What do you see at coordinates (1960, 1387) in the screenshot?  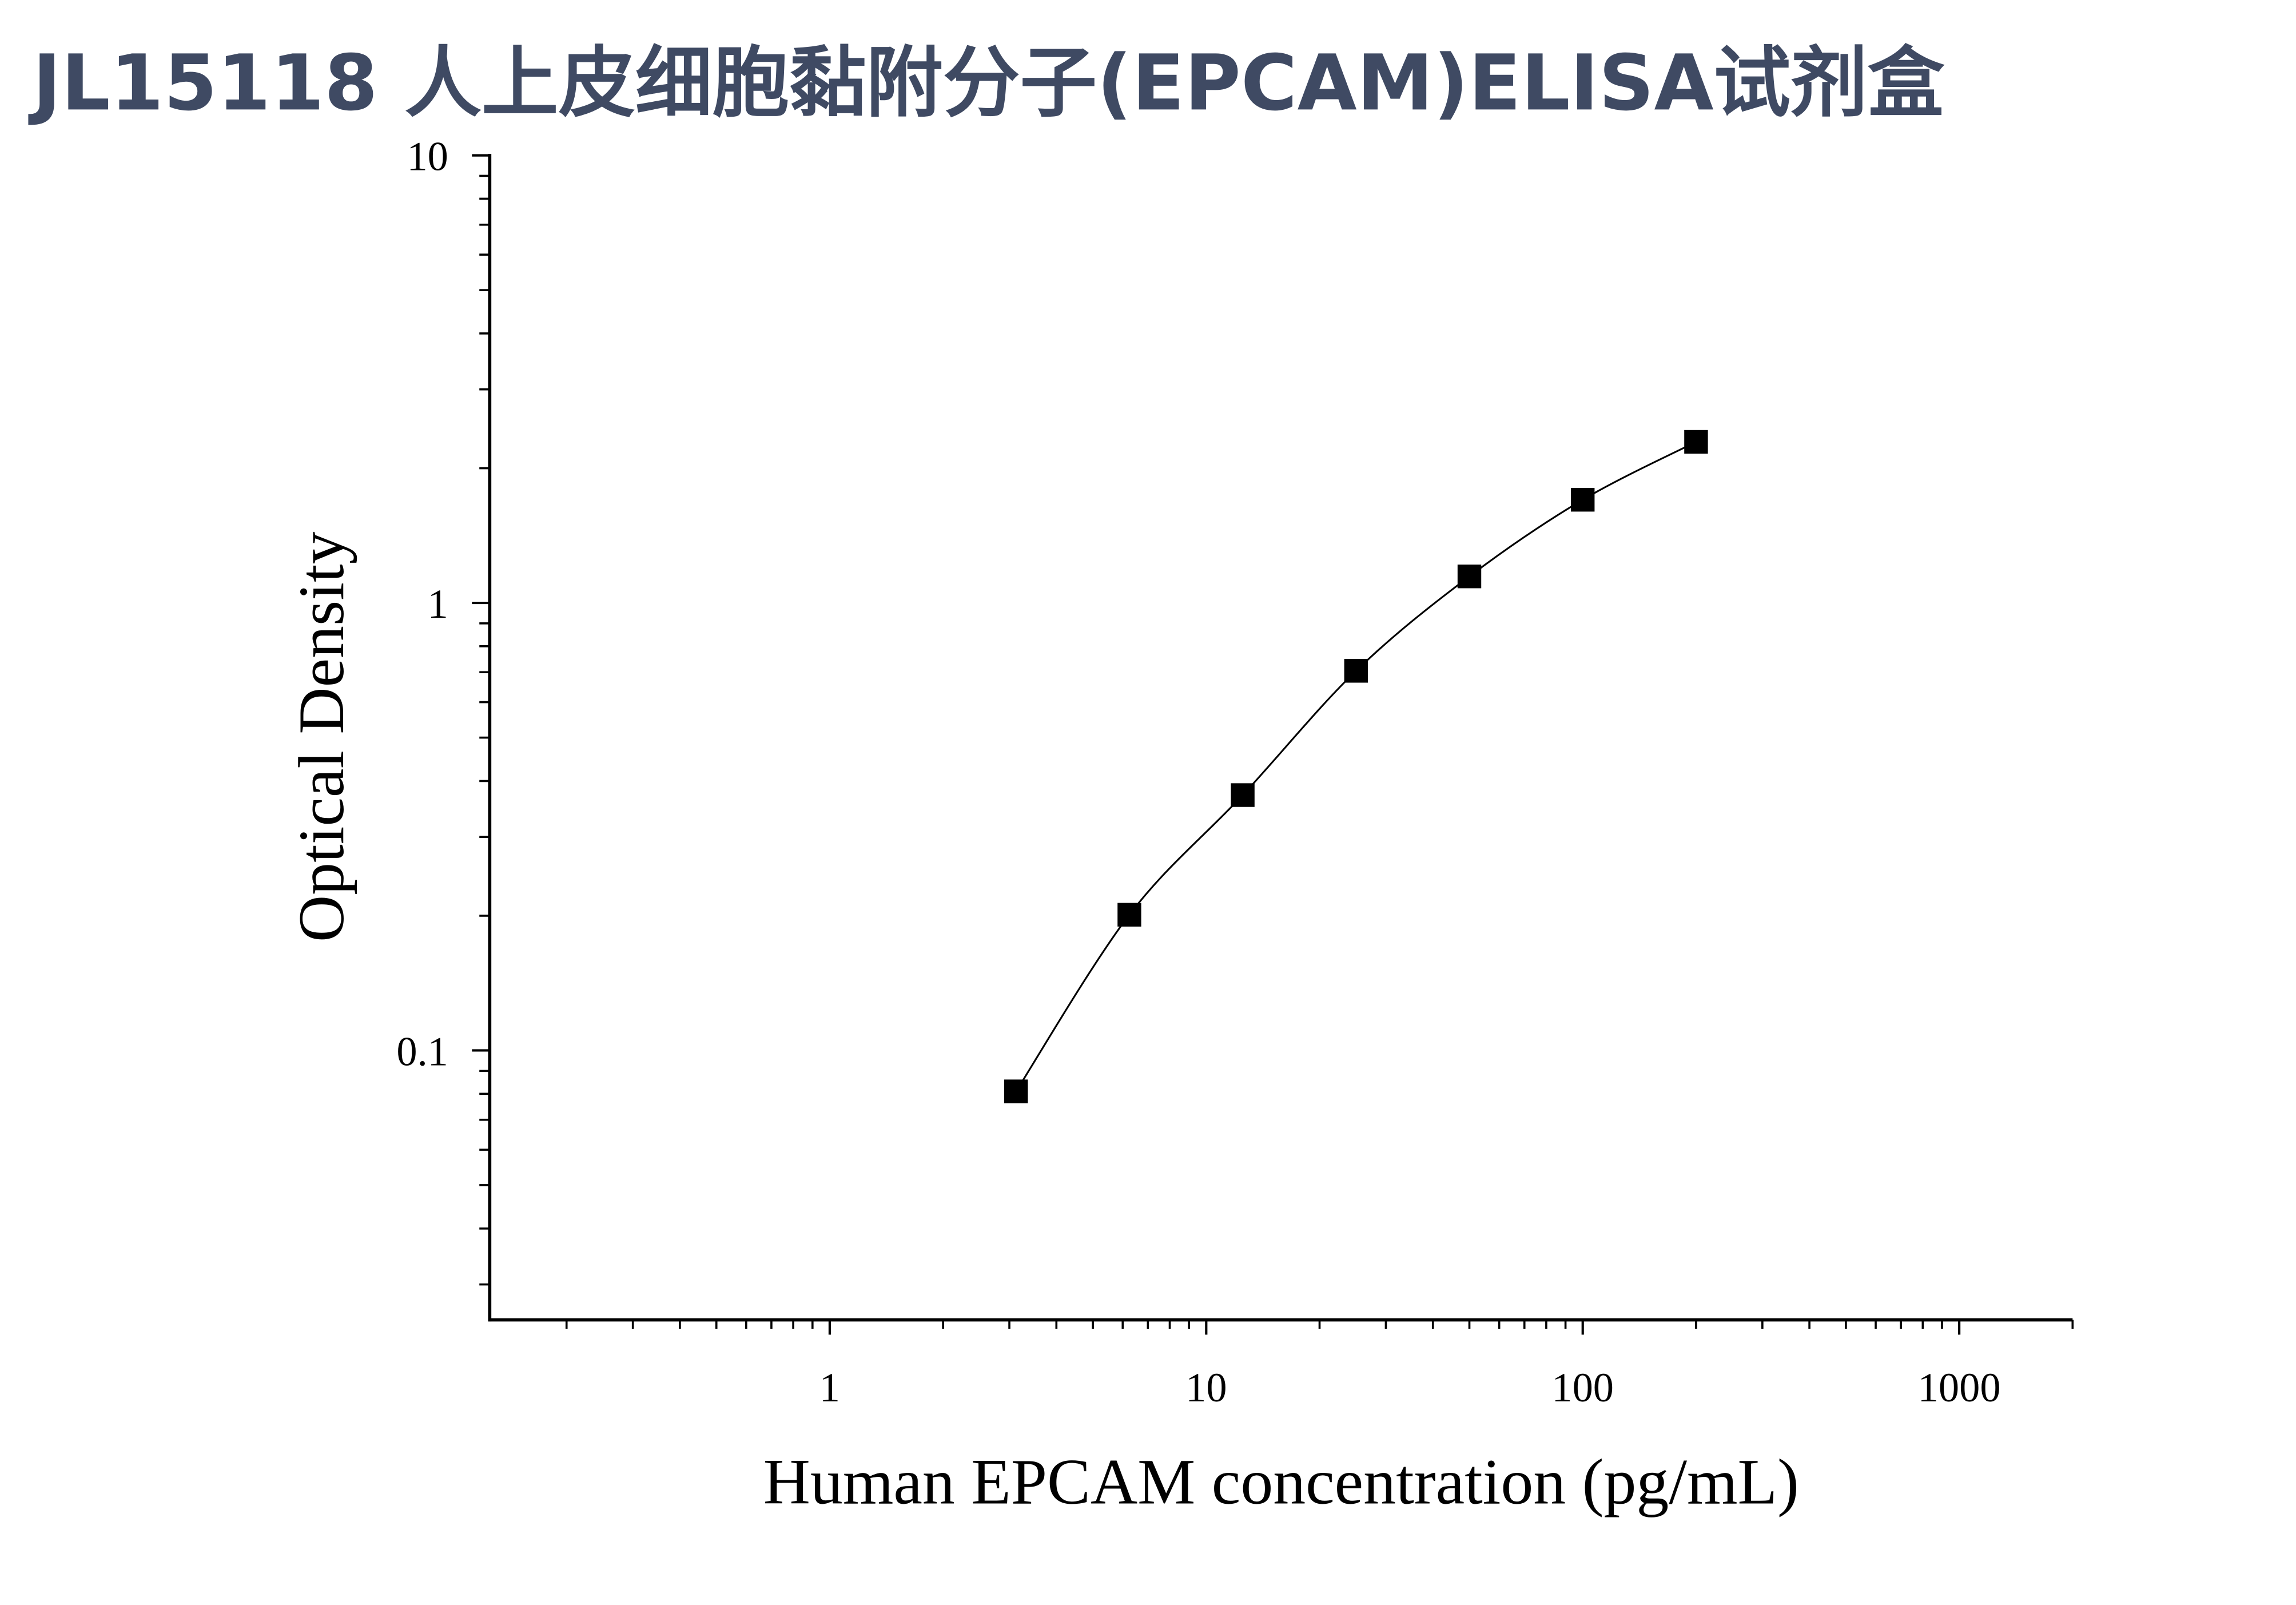 I see `x-tick-label: 1000` at bounding box center [1960, 1387].